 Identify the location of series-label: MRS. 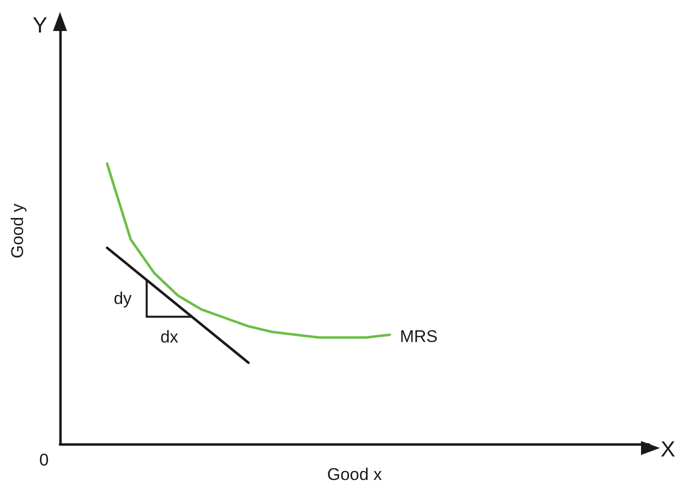
(419, 336).